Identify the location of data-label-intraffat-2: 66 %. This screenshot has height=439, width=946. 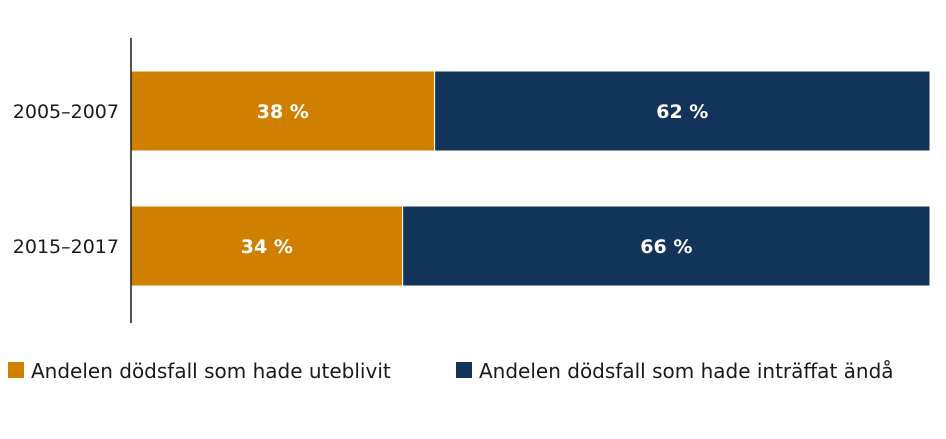
(666, 247).